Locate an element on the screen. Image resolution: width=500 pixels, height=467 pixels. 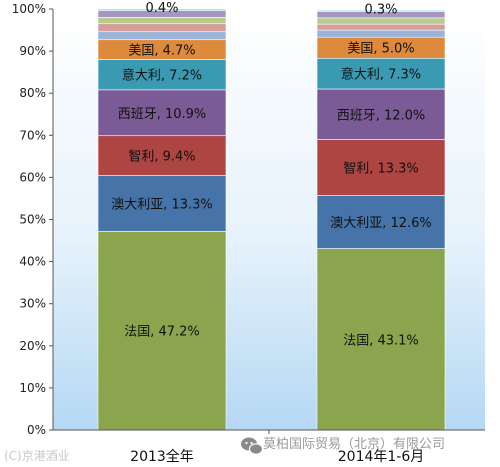
x-tick-label: 2014年1-6月 is located at coordinates (381, 457).